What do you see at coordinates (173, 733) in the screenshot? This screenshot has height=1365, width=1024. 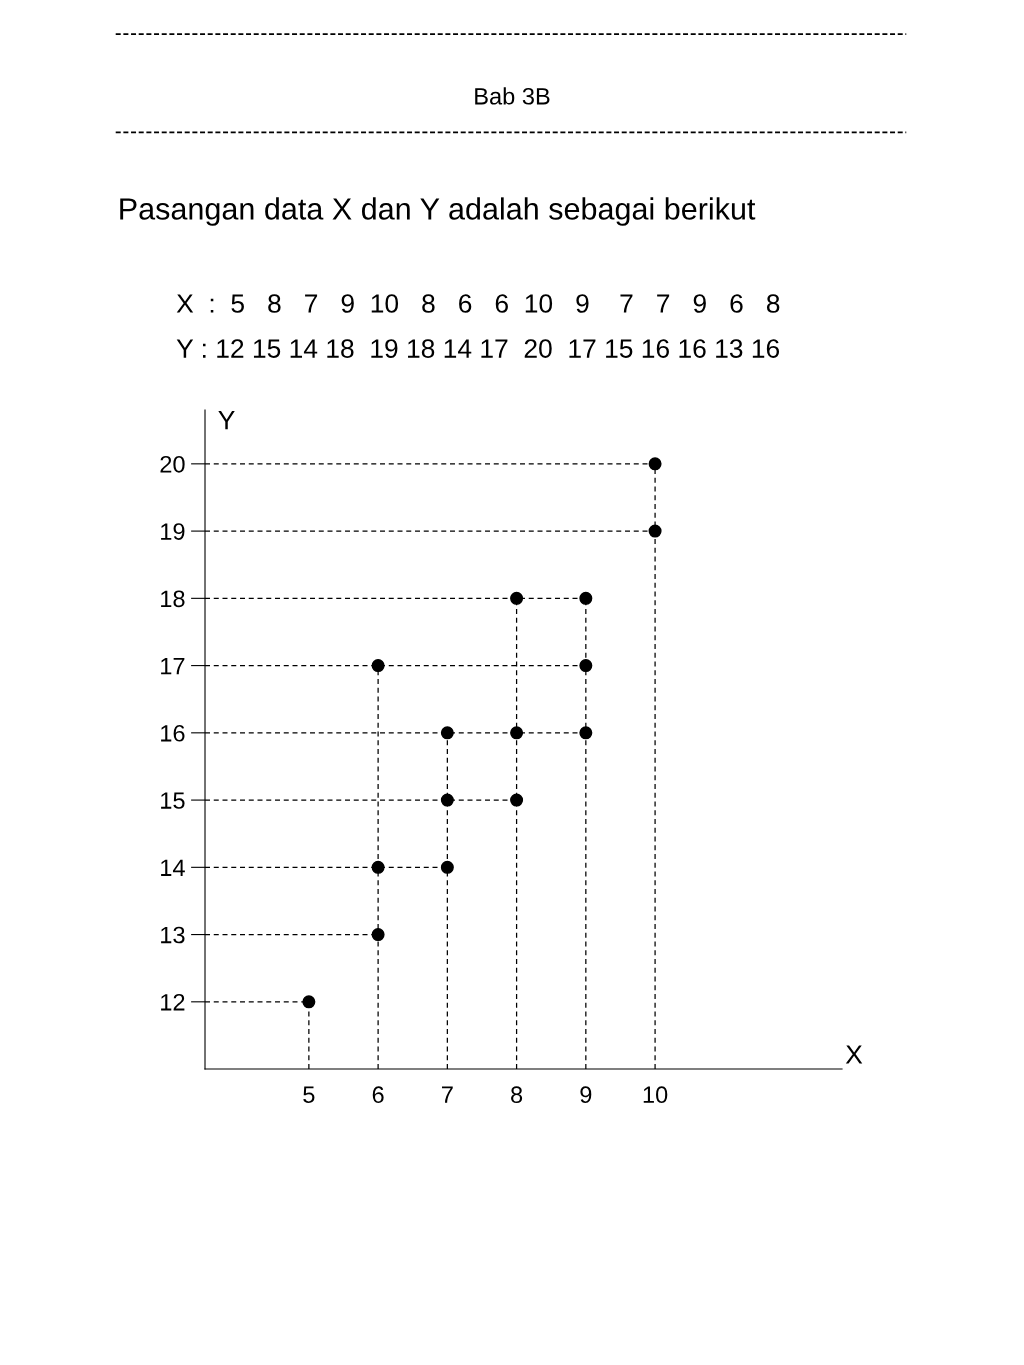 I see `y-tick-label: 16` at bounding box center [173, 733].